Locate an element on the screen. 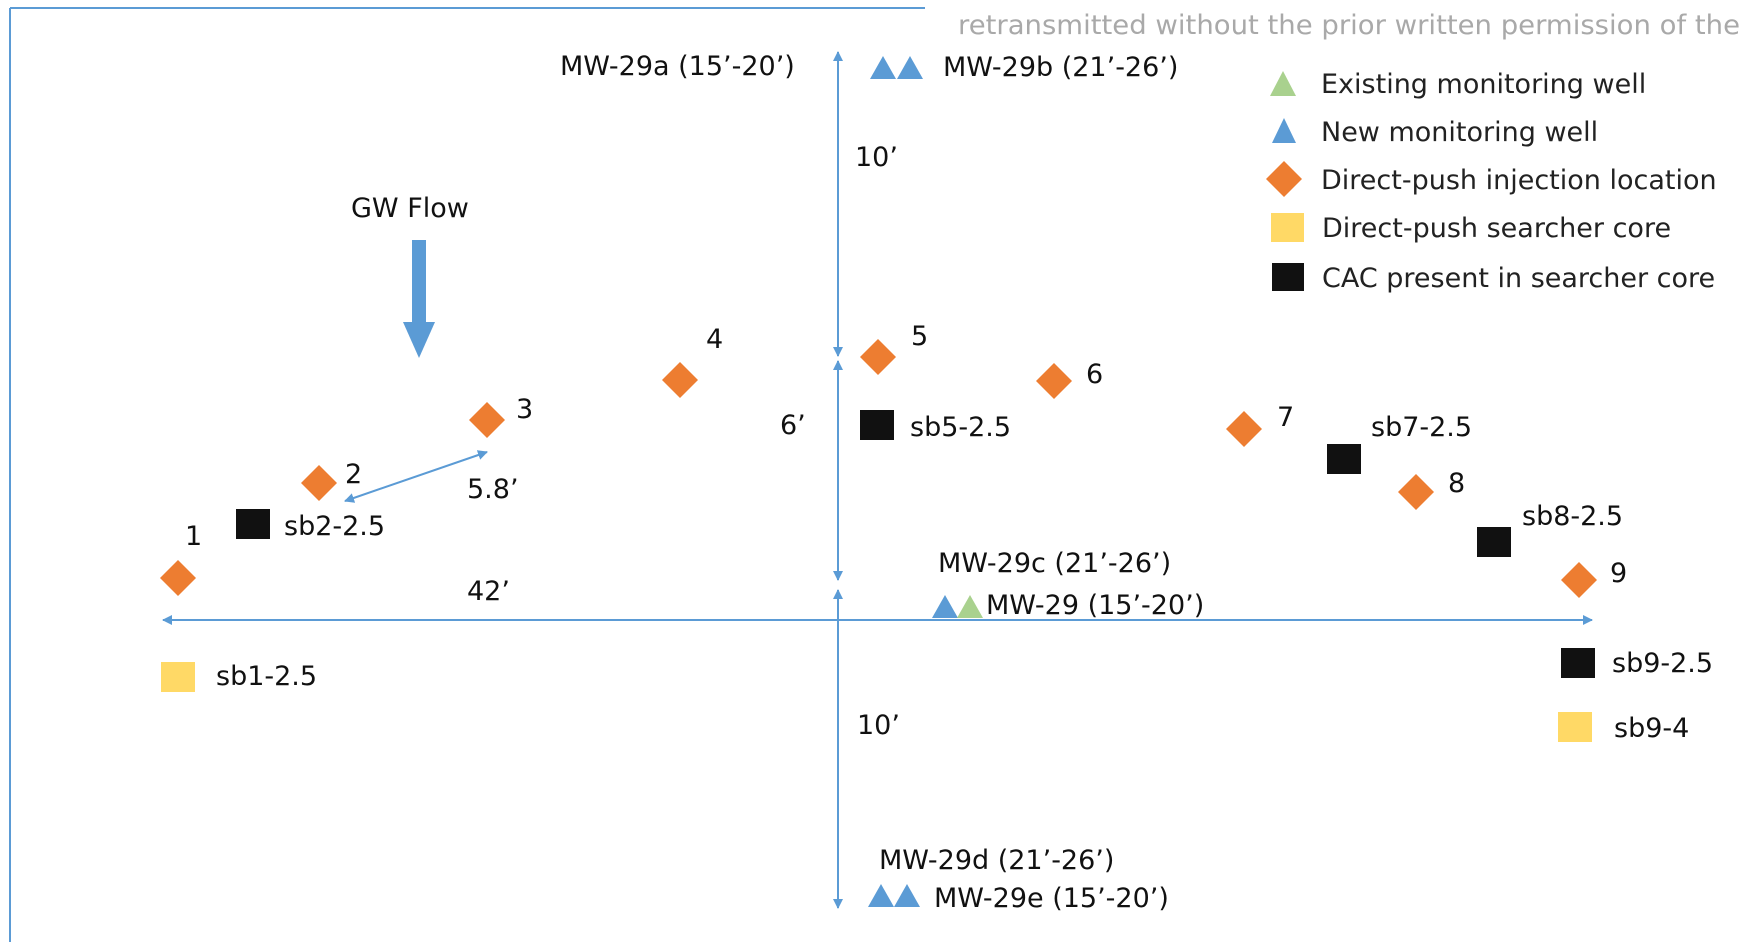 The height and width of the screenshot is (942, 1750). injection-point-6-icon is located at coordinates (1054, 381).